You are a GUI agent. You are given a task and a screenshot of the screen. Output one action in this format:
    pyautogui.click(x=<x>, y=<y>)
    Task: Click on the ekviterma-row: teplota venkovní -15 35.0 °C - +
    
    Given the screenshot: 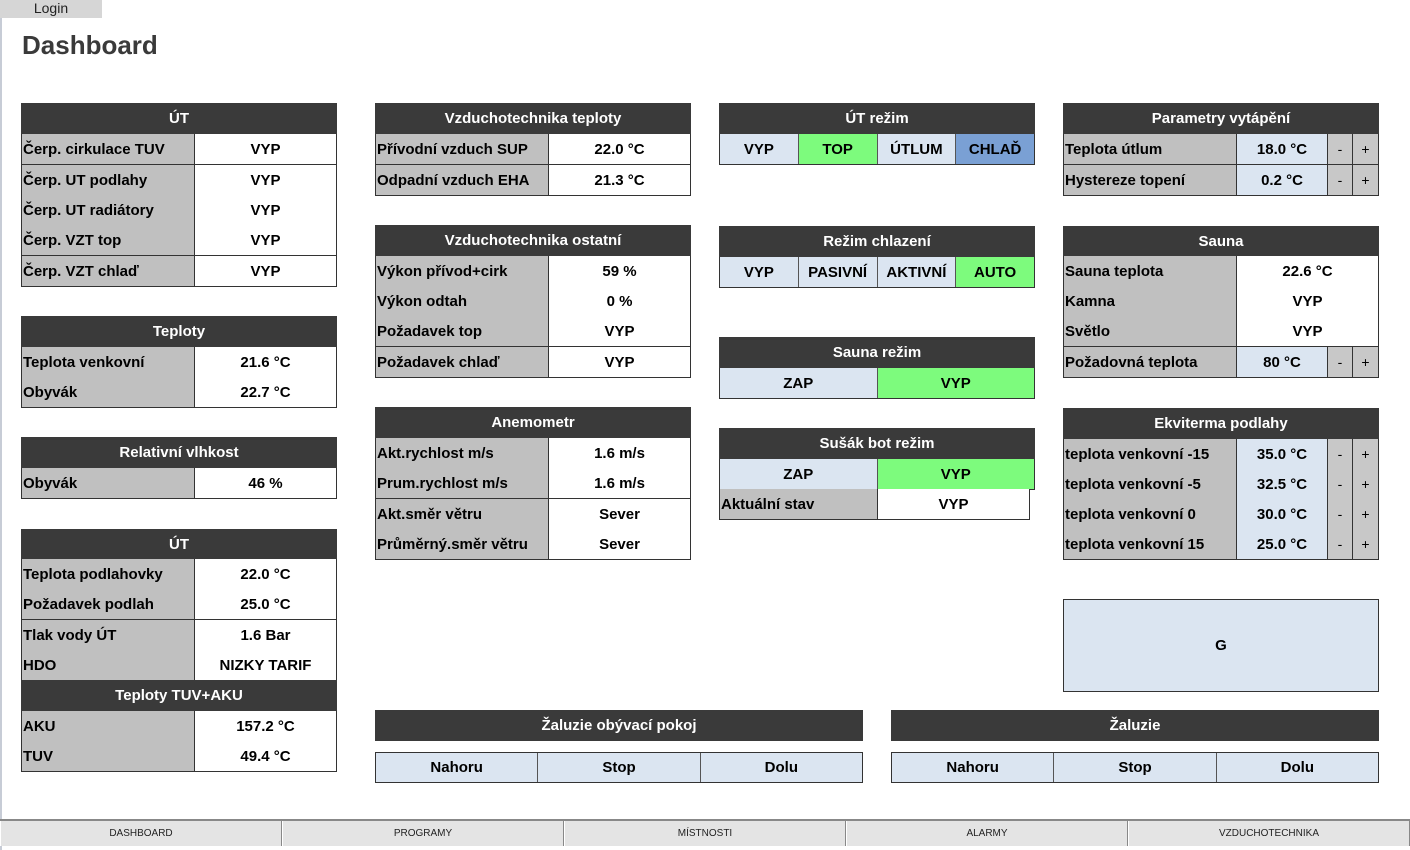 What is the action you would take?
    pyautogui.click(x=1221, y=454)
    